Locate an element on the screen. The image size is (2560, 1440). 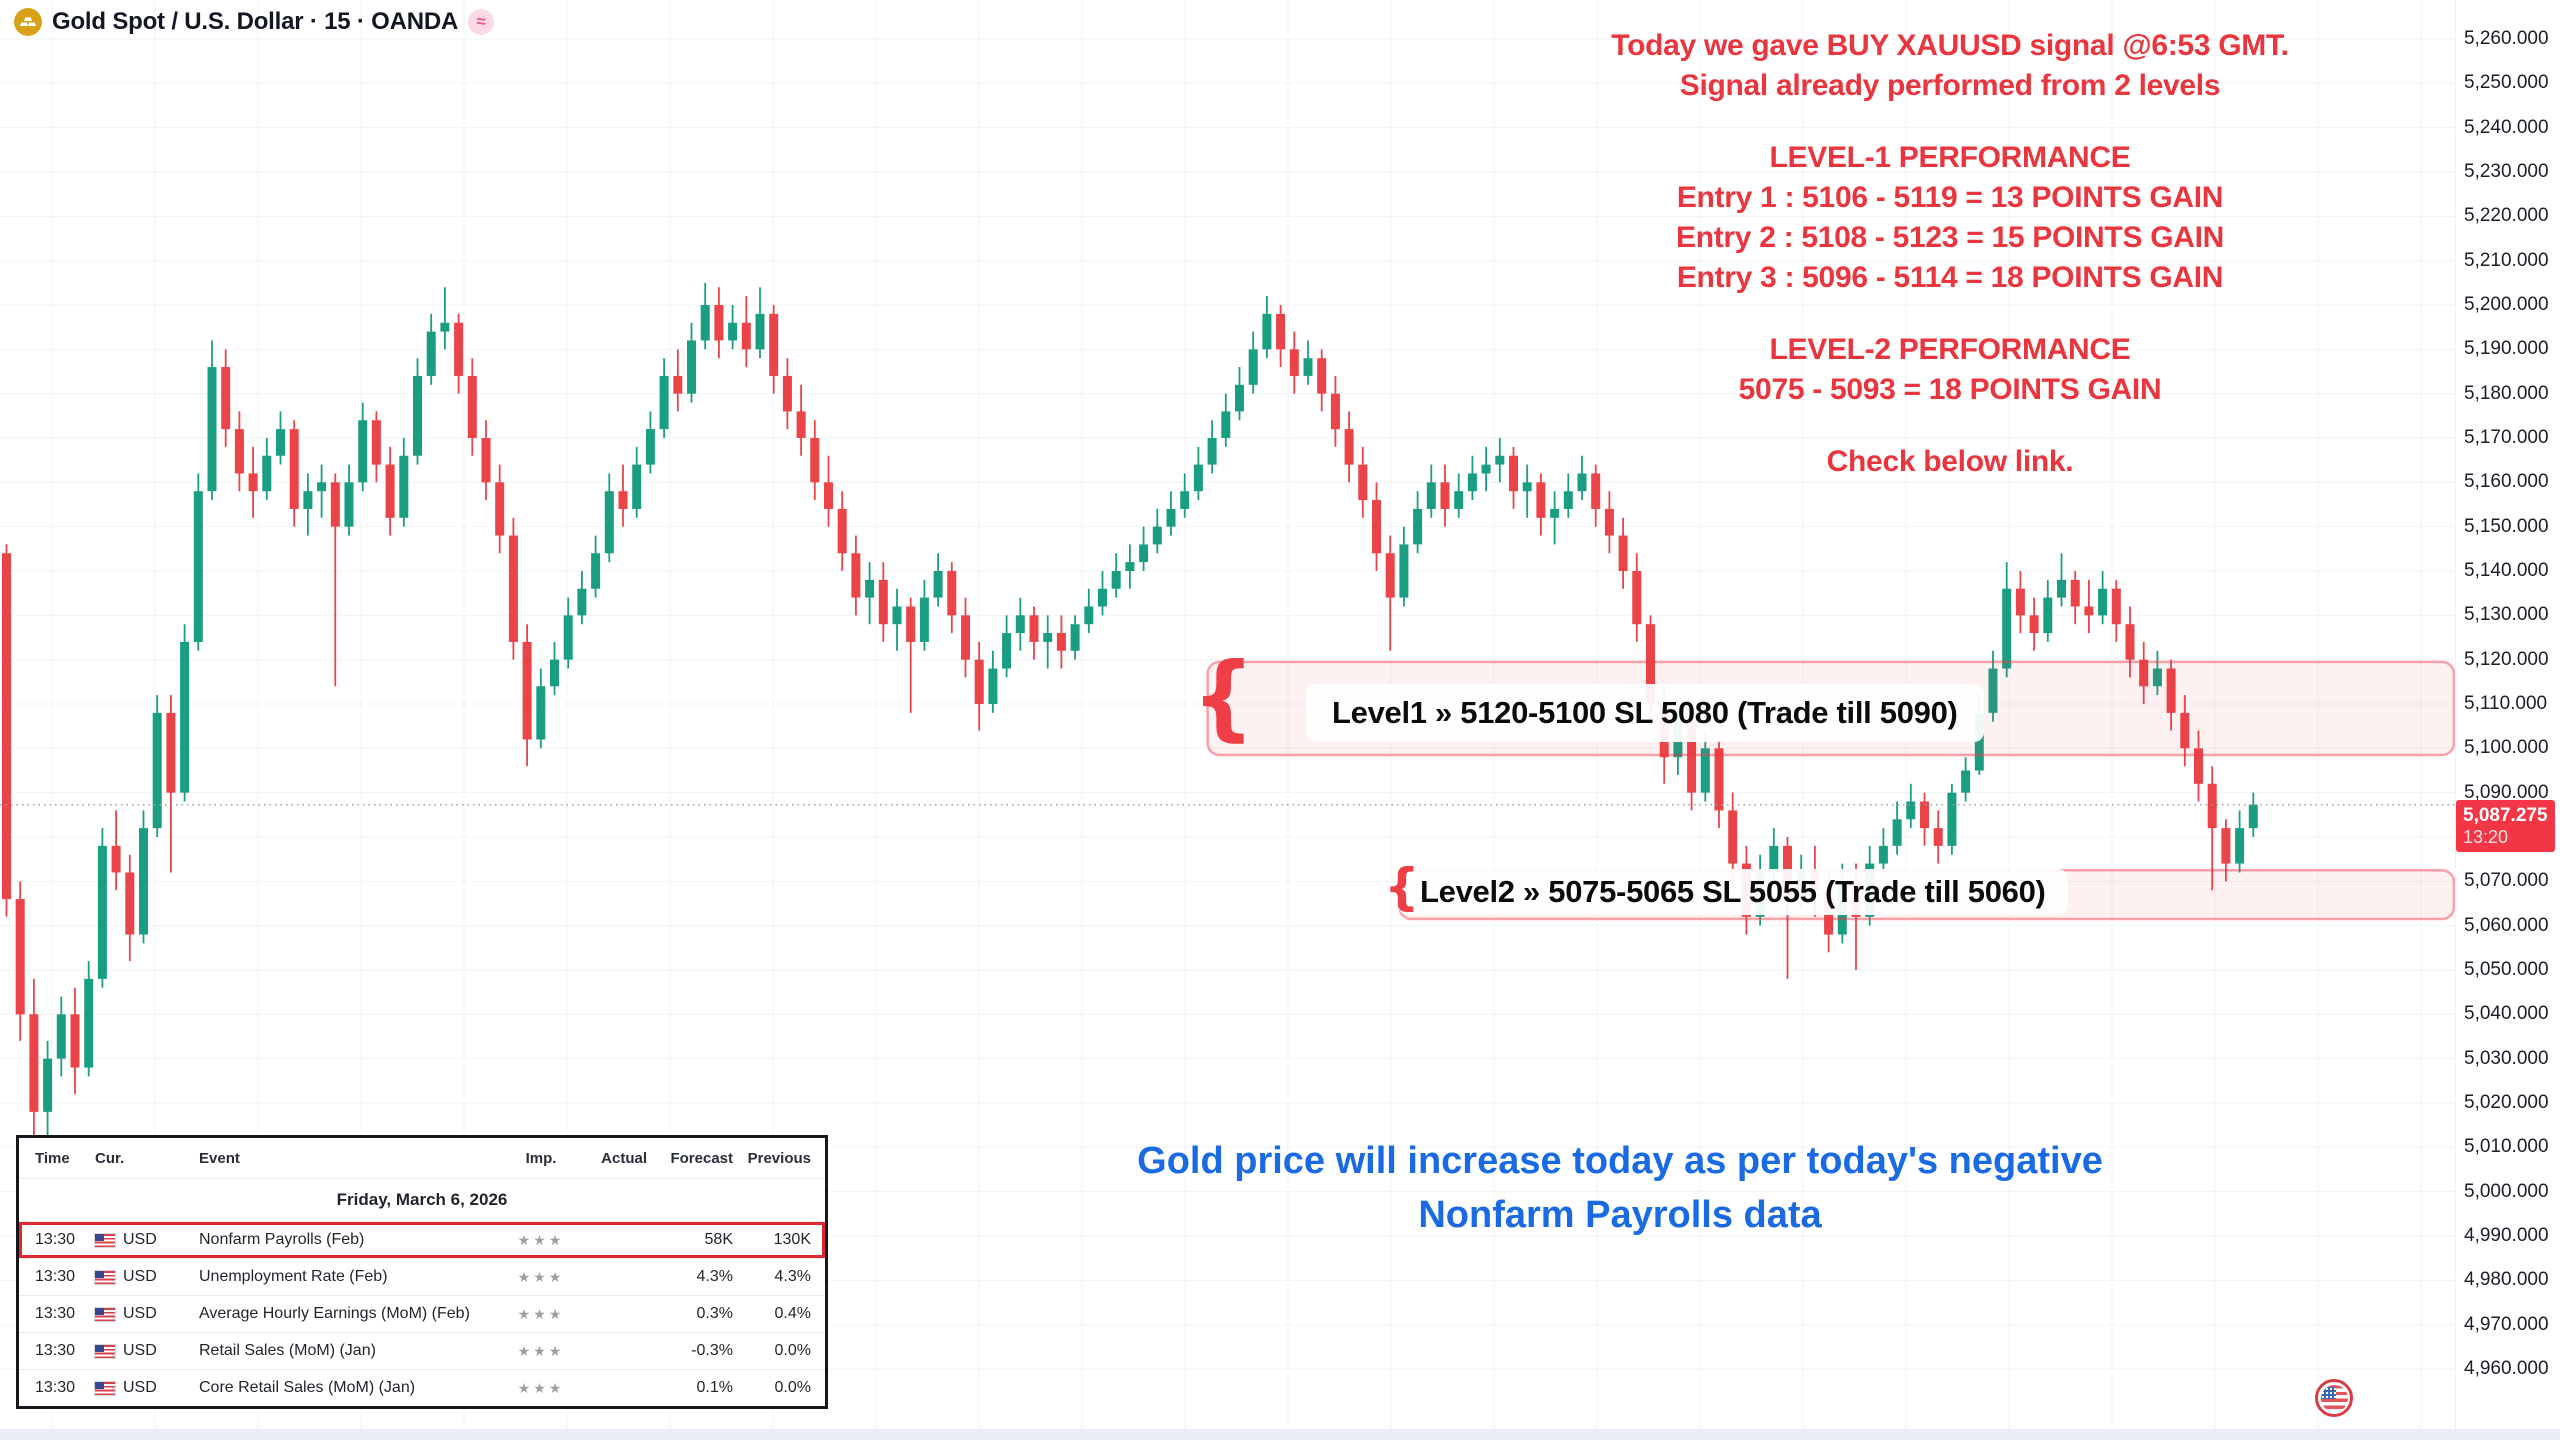
price-axis-label: 5,250.000 is located at coordinates (2506, 83).